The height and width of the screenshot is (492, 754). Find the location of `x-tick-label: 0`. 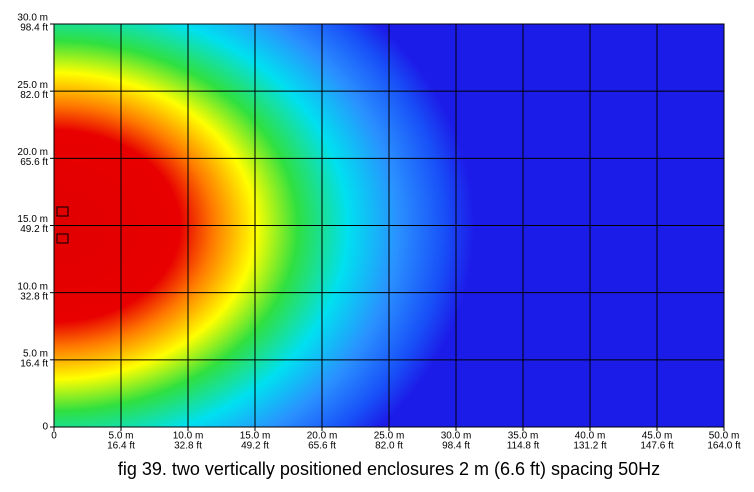

x-tick-label: 0 is located at coordinates (54, 436).